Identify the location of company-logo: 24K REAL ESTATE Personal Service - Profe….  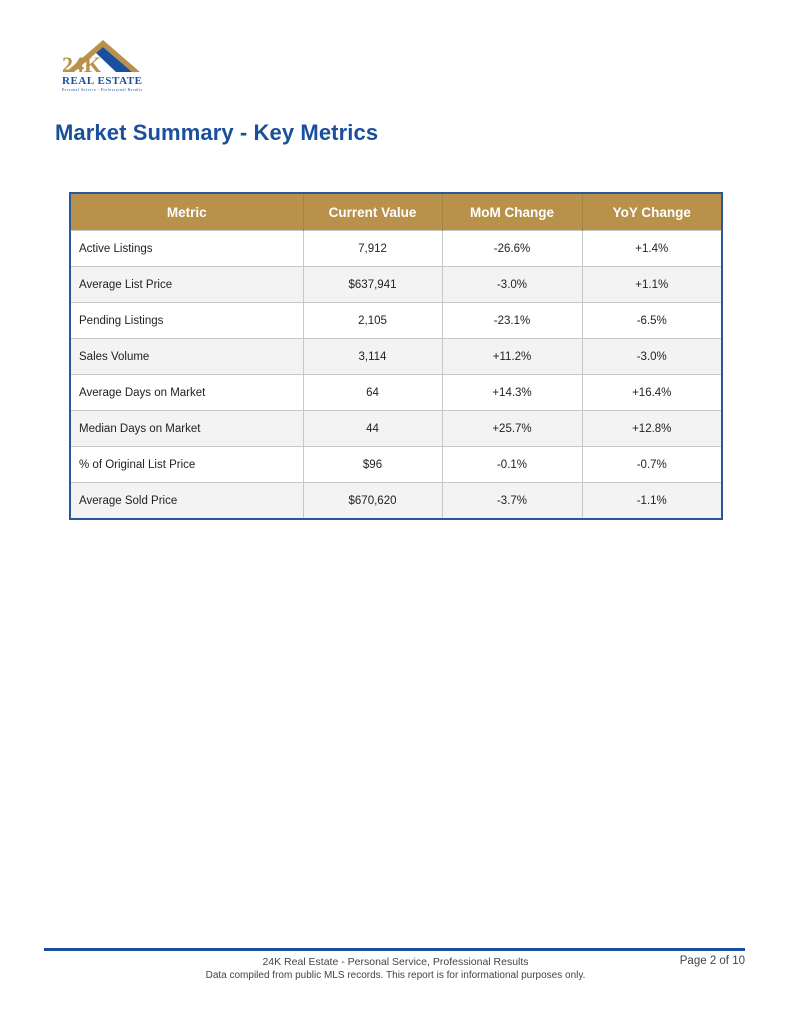
(103, 66).